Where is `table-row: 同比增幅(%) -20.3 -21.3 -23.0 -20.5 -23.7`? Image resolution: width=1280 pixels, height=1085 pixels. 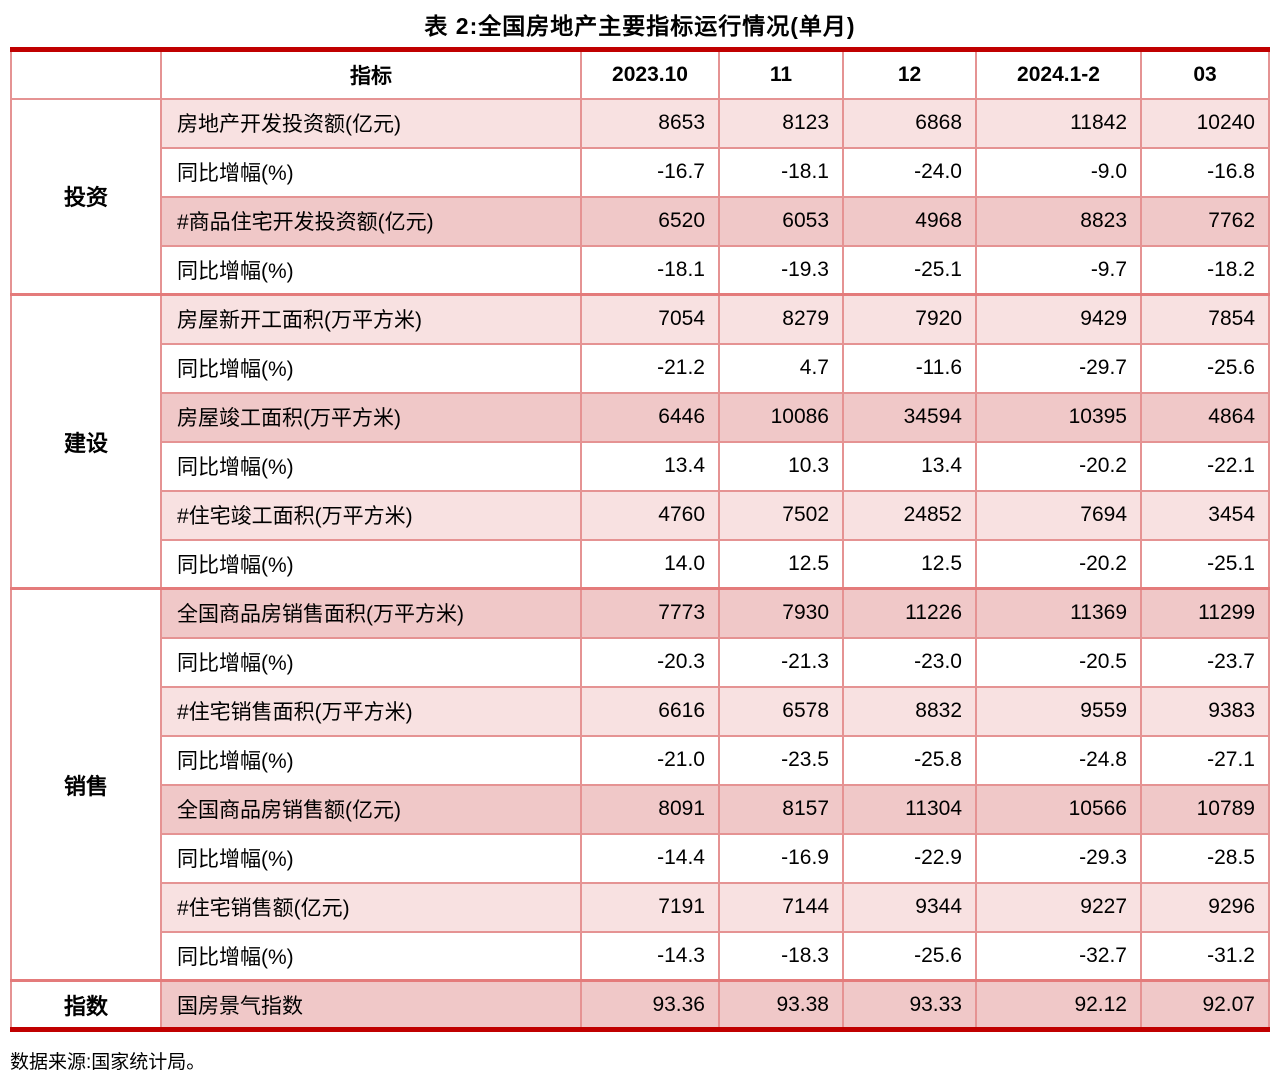
table-row: 同比增幅(%) -20.3 -21.3 -23.0 -20.5 -23.7 is located at coordinates (640, 662).